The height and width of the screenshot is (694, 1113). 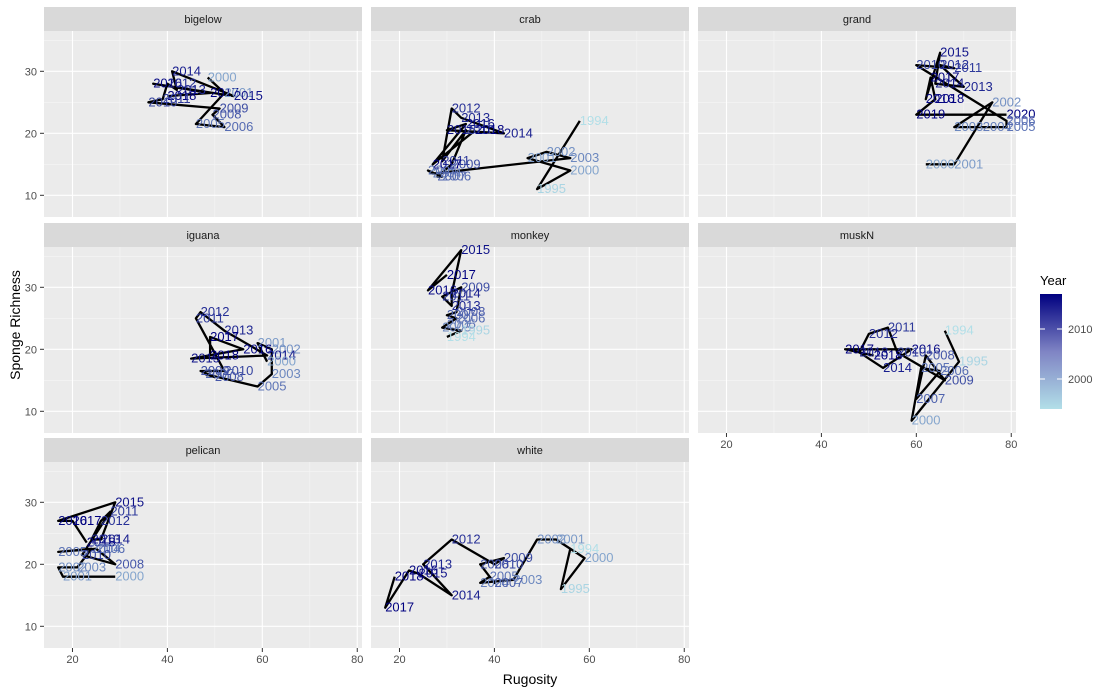 I want to click on facet-label: crab, so click(x=529, y=20).